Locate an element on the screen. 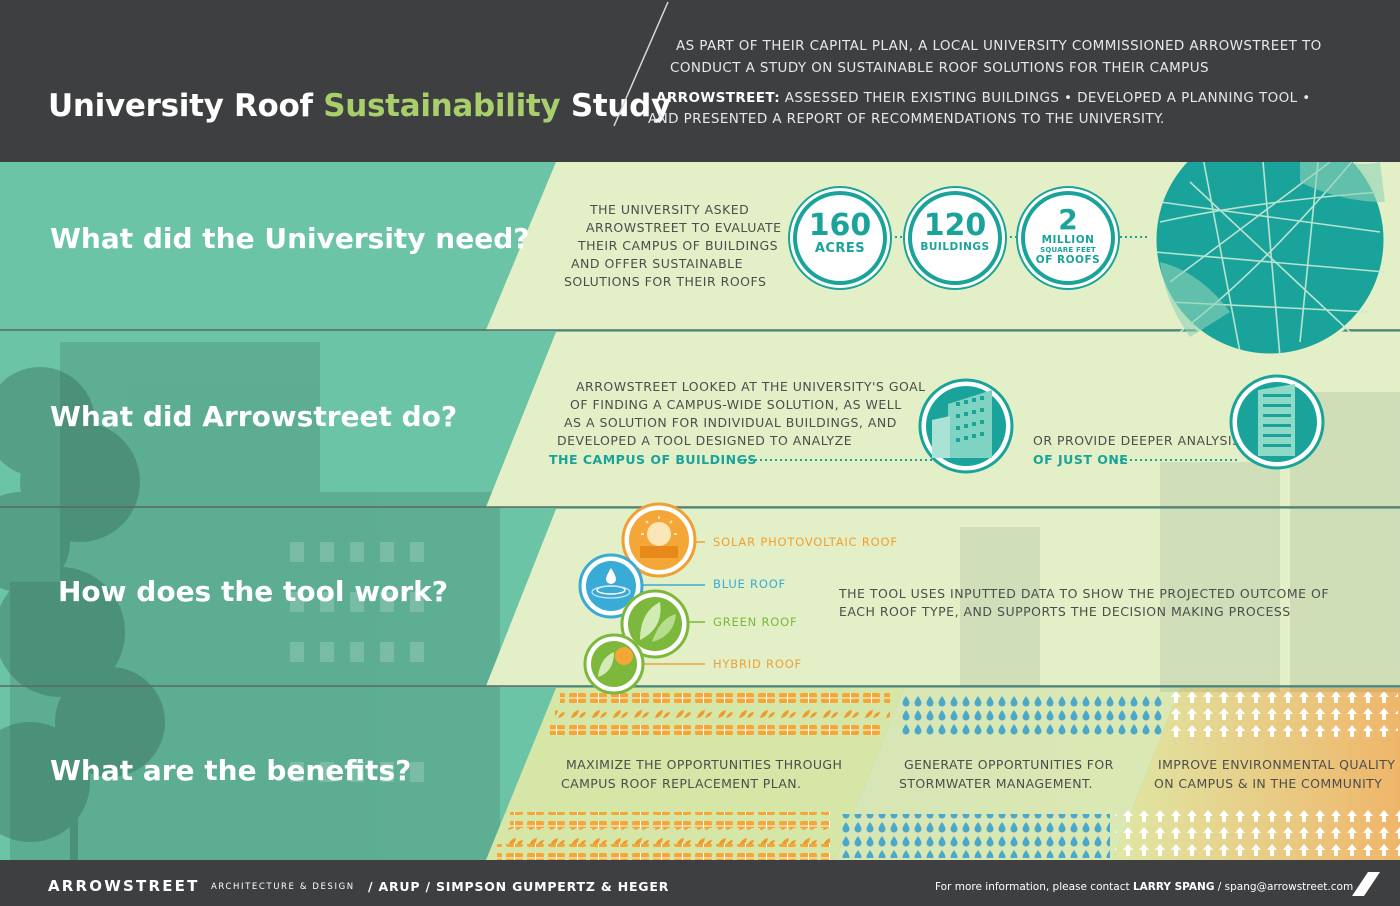  arrowstreet-logo-icon is located at coordinates (1366, 884).